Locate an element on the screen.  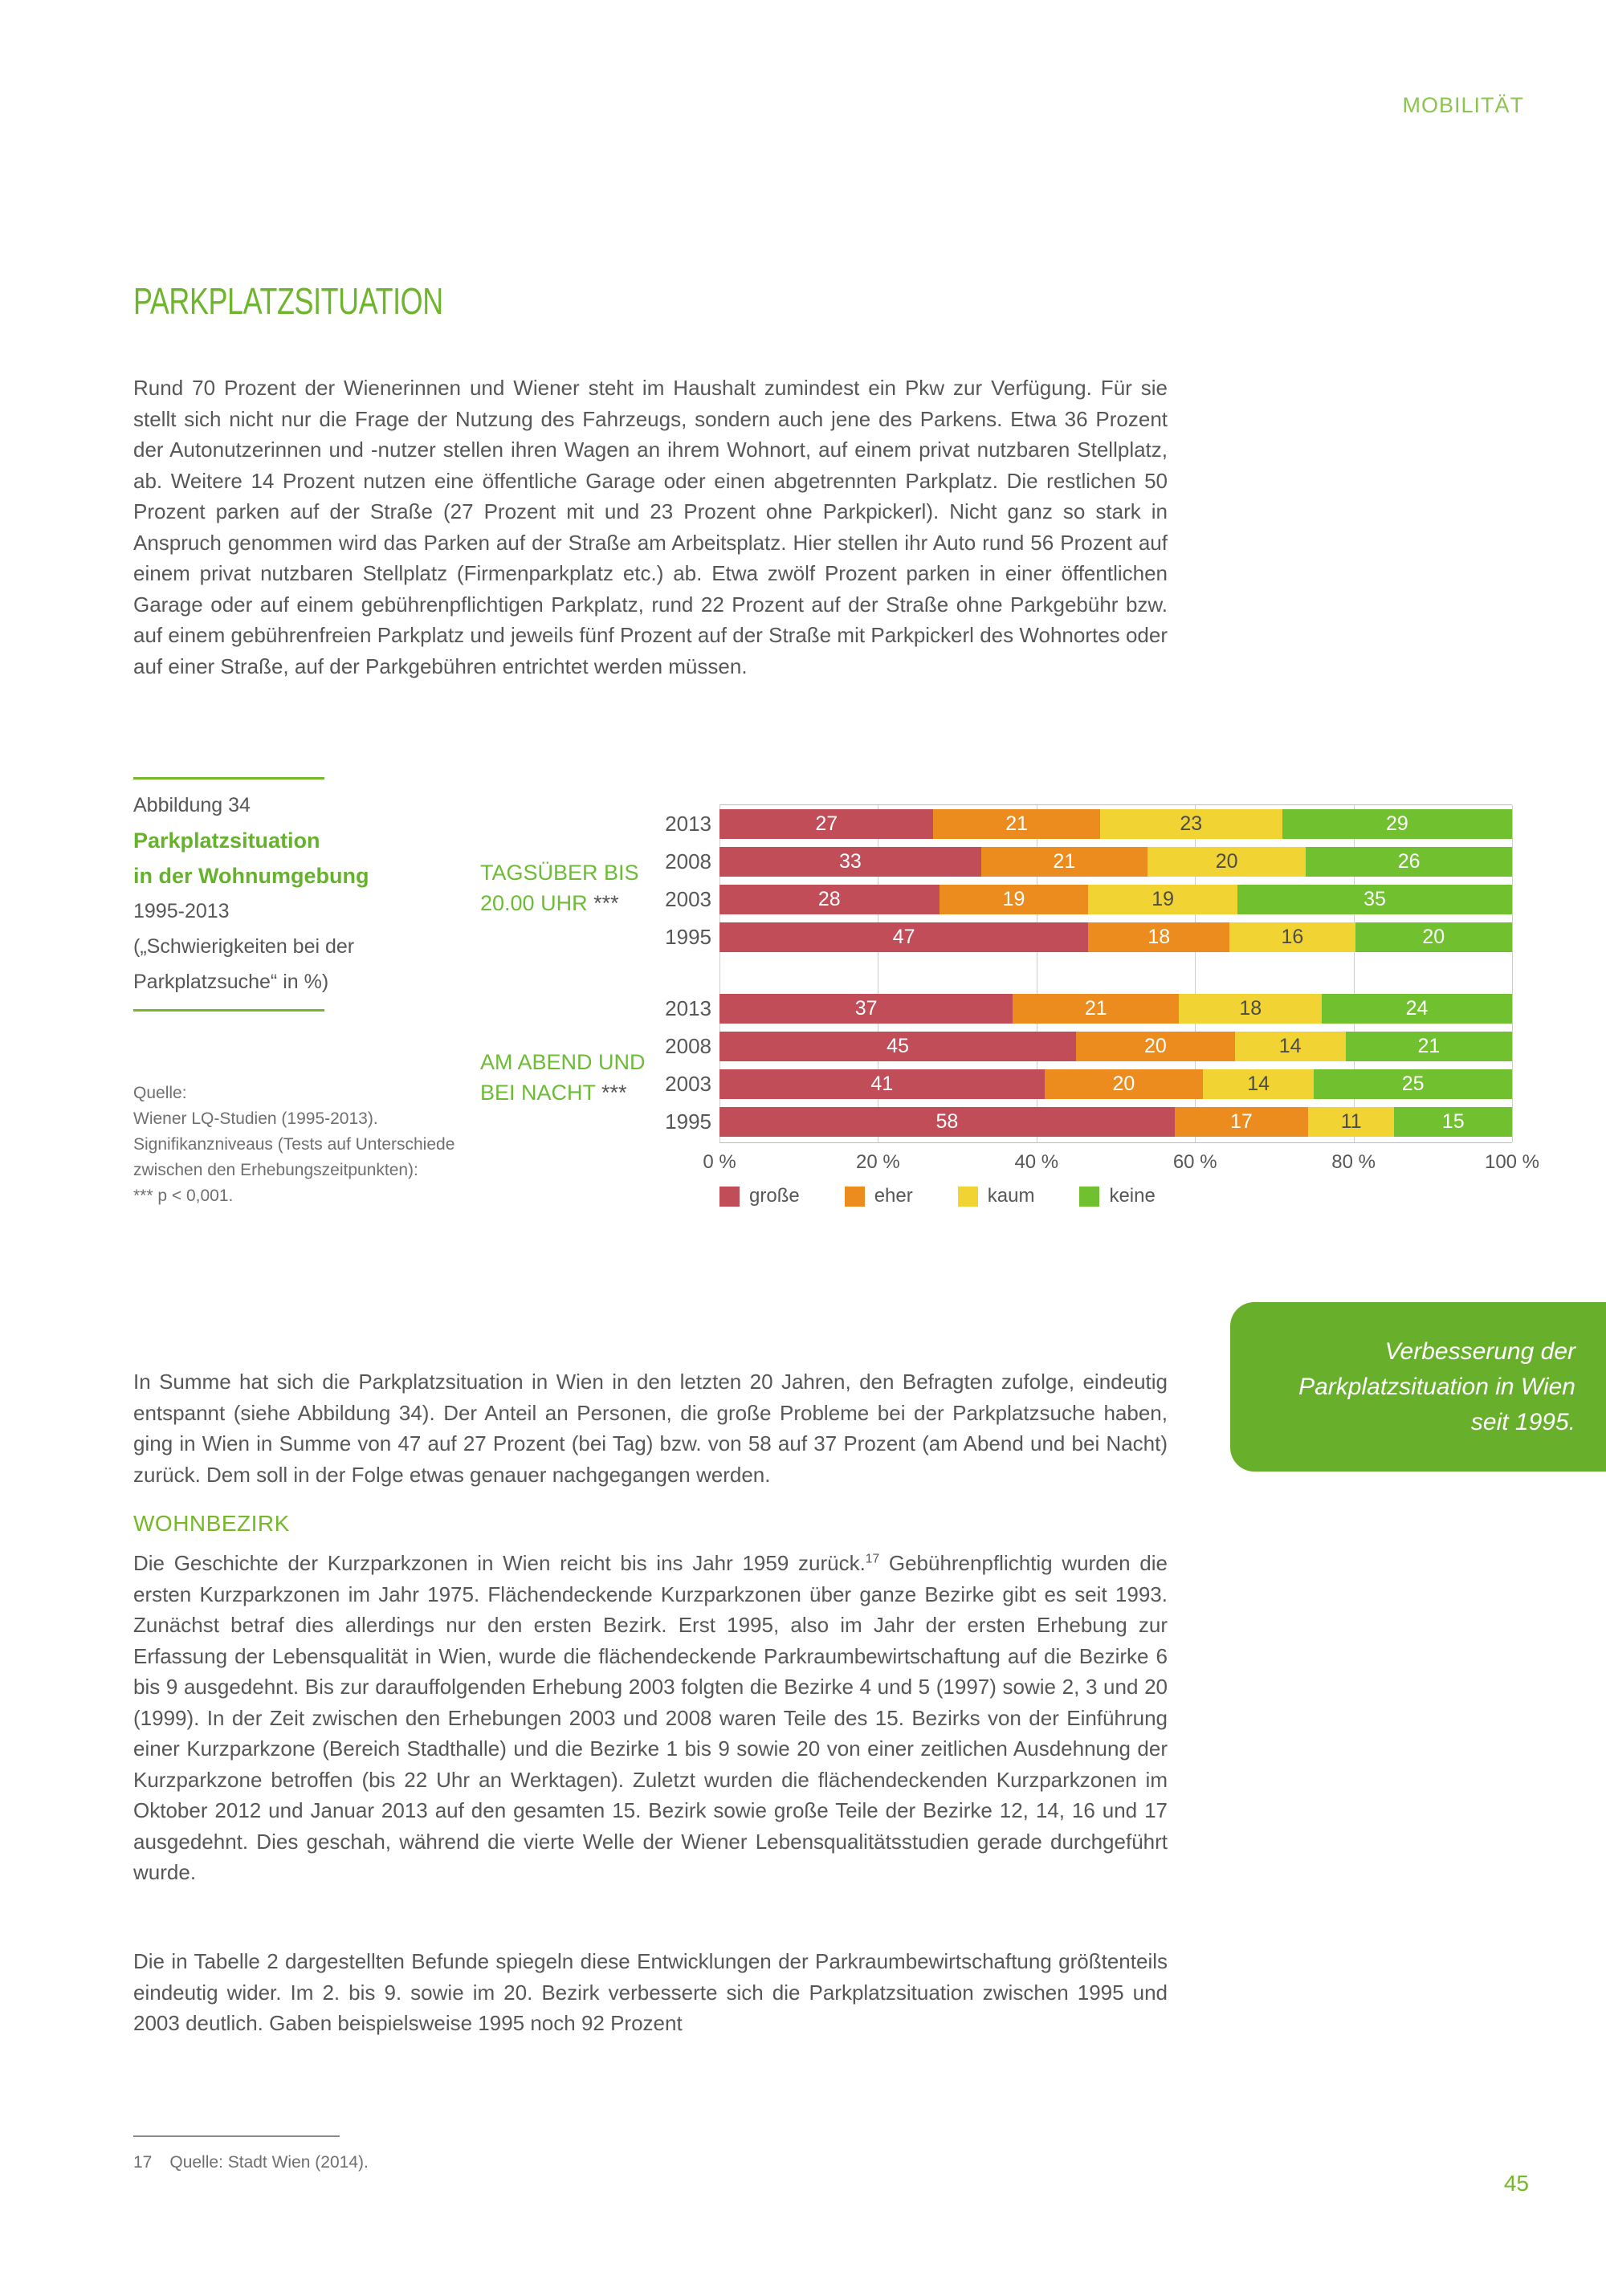
bar-value-label: 58 is located at coordinates (947, 1121).